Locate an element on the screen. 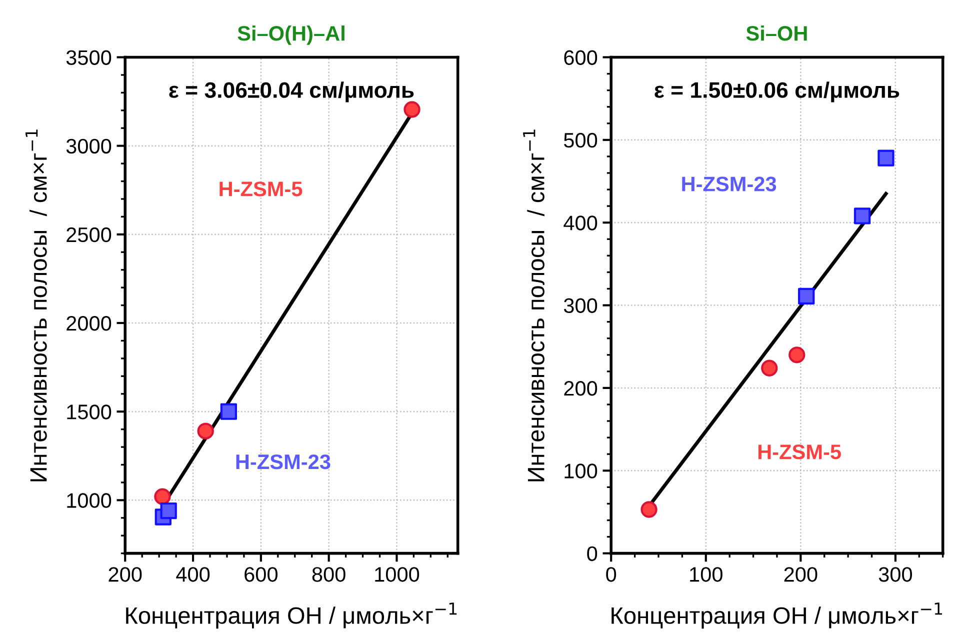  x-tick-label: 800 is located at coordinates (329, 574).